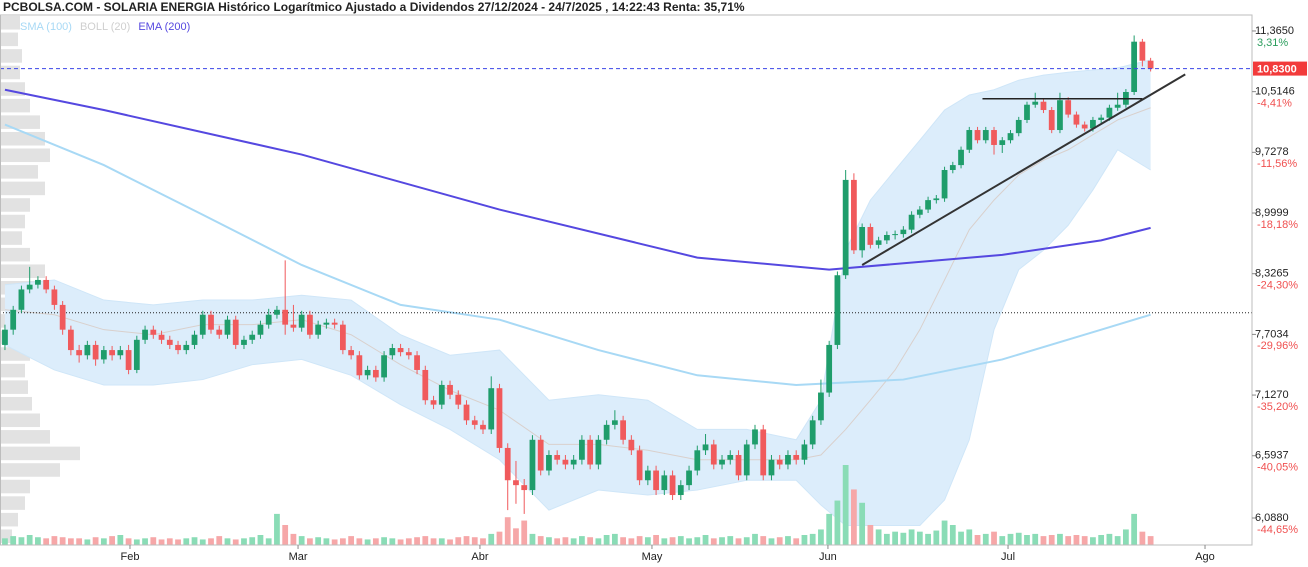  What do you see at coordinates (1277, 164) in the screenshot?
I see `y2-tick-label: -11,56%` at bounding box center [1277, 164].